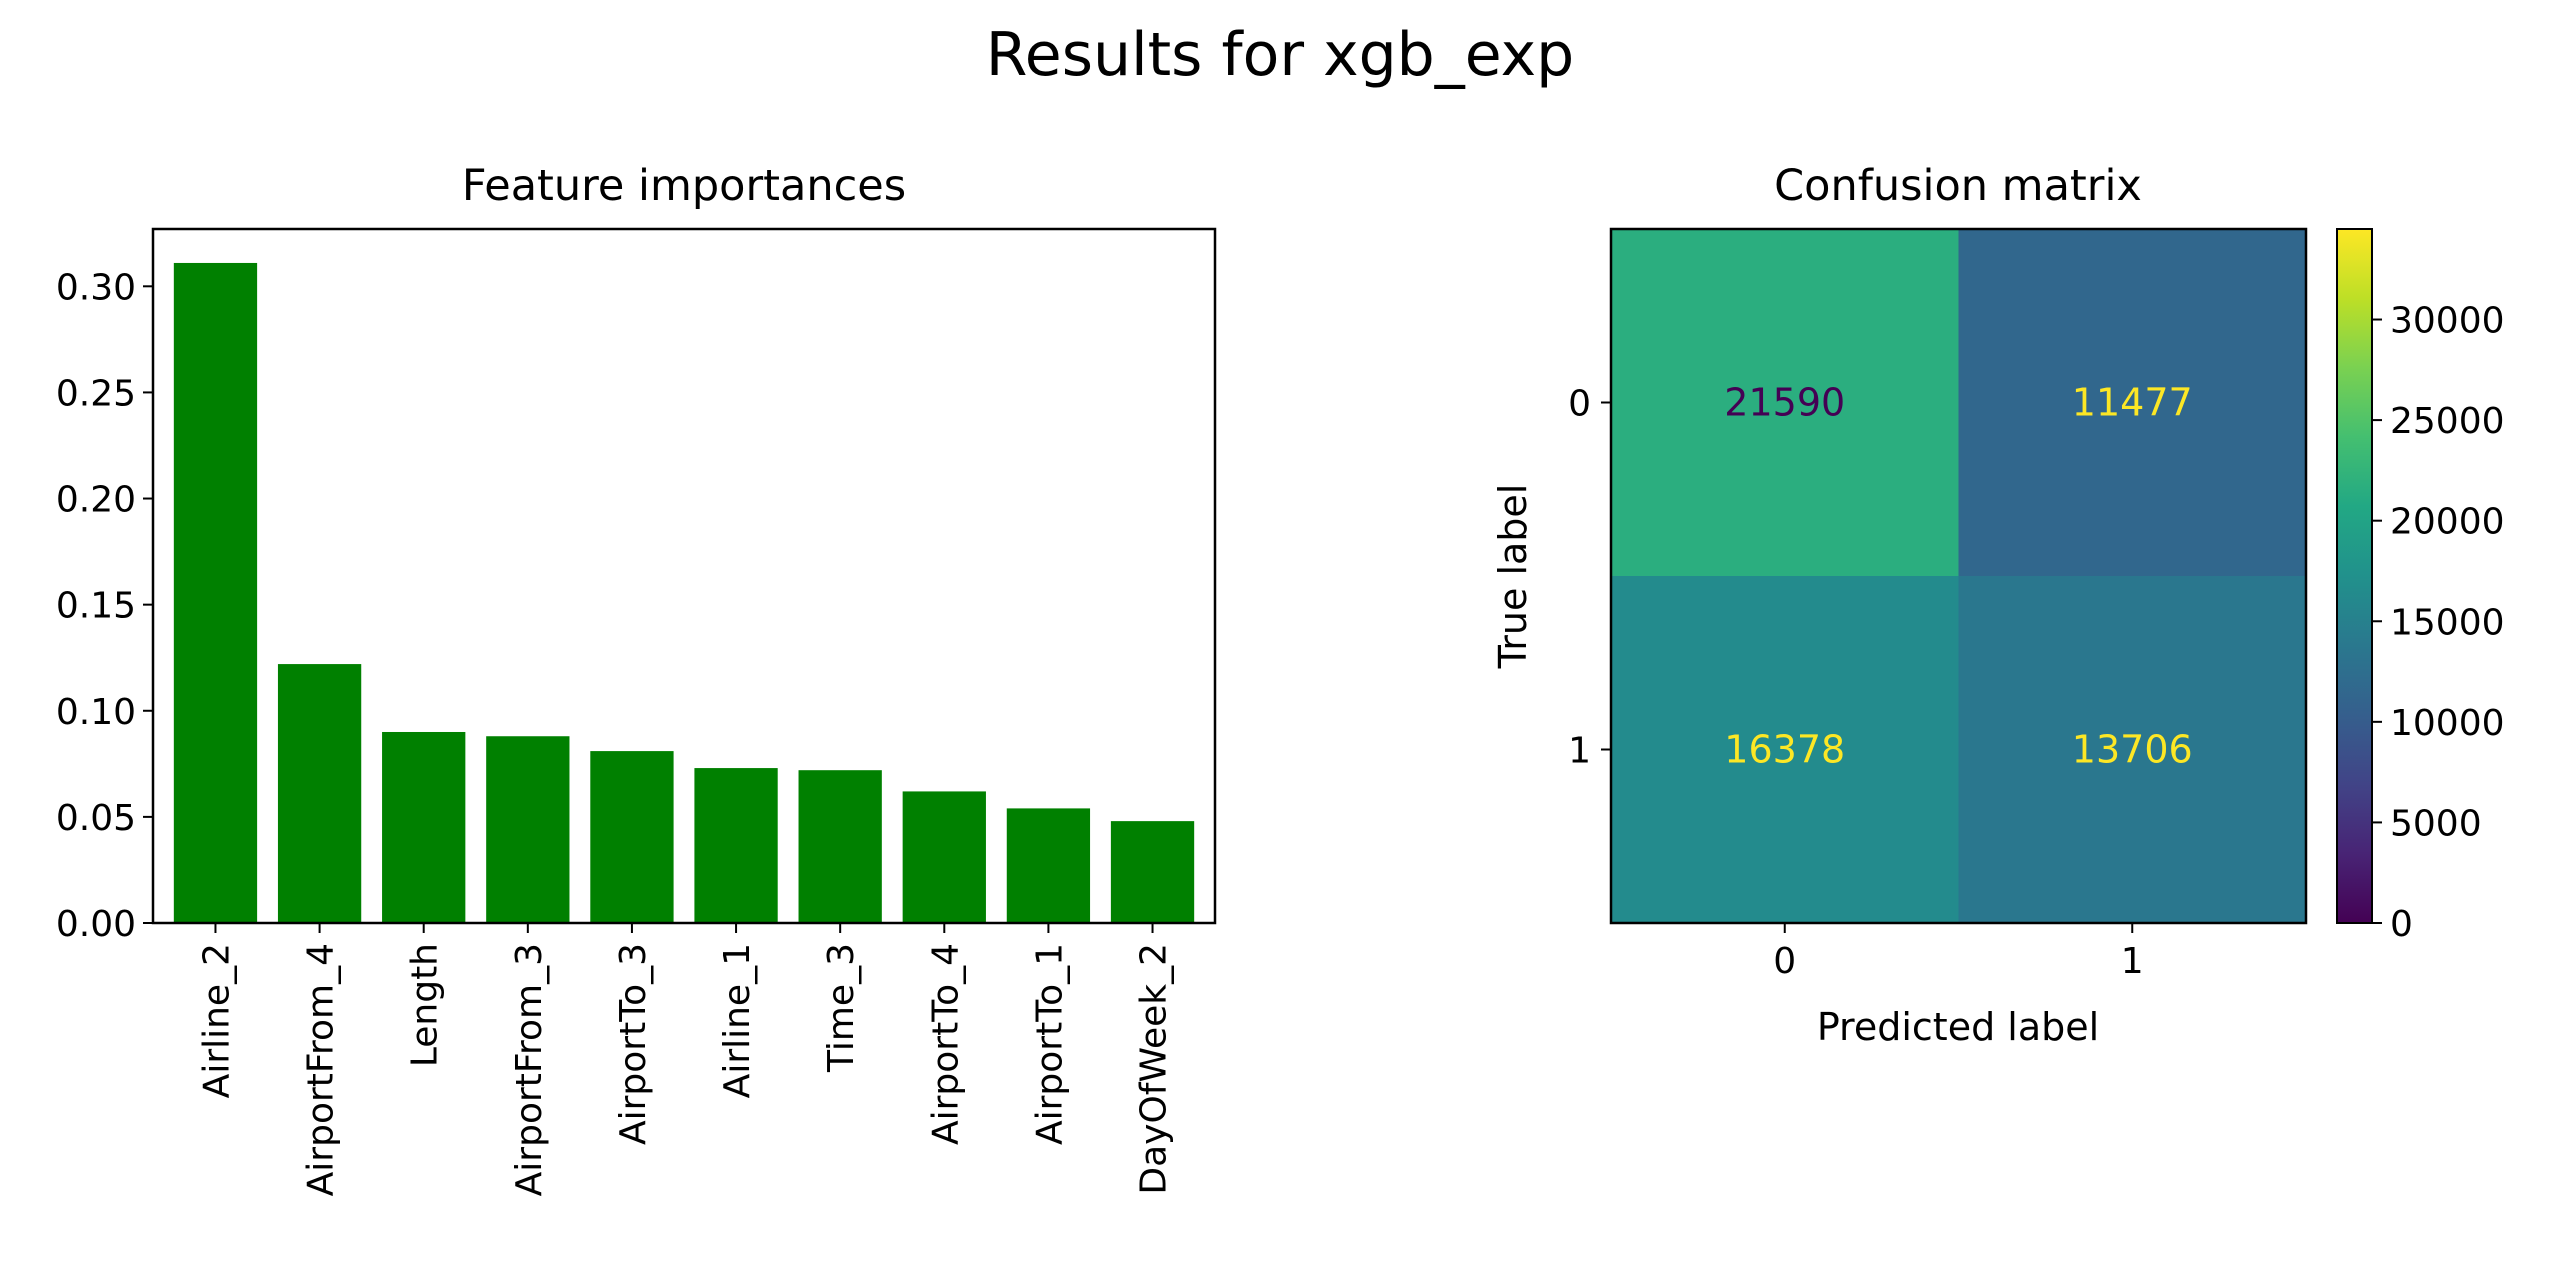  Describe the element at coordinates (2447, 321) in the screenshot. I see `colorbar-tick-label: 30000` at that location.